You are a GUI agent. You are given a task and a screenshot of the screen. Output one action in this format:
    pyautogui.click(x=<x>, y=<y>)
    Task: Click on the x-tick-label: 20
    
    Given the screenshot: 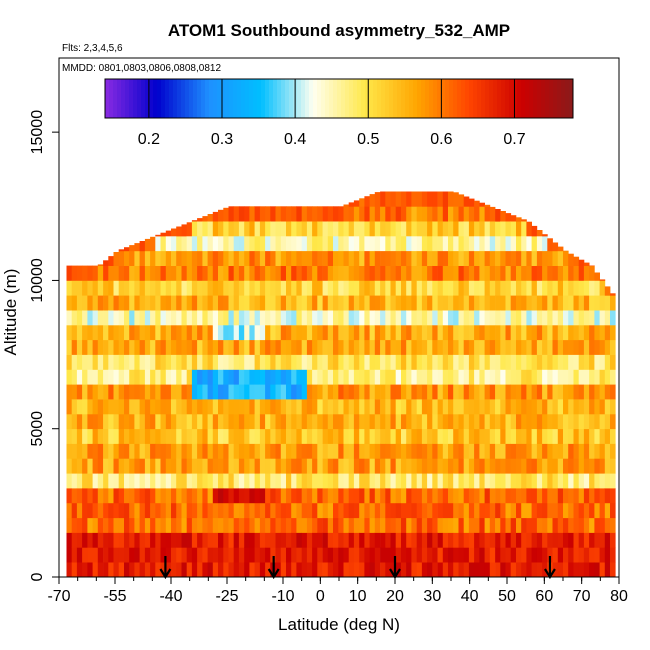 What is the action you would take?
    pyautogui.click(x=395, y=596)
    